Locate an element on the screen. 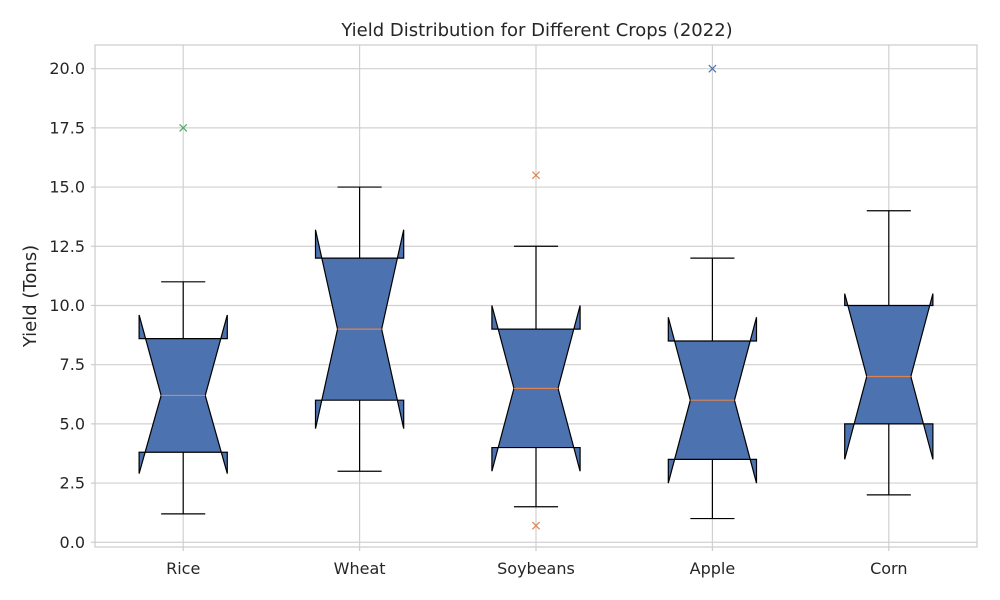 The width and height of the screenshot is (1000, 600). y-tick-label: 2.5 is located at coordinates (72, 483).